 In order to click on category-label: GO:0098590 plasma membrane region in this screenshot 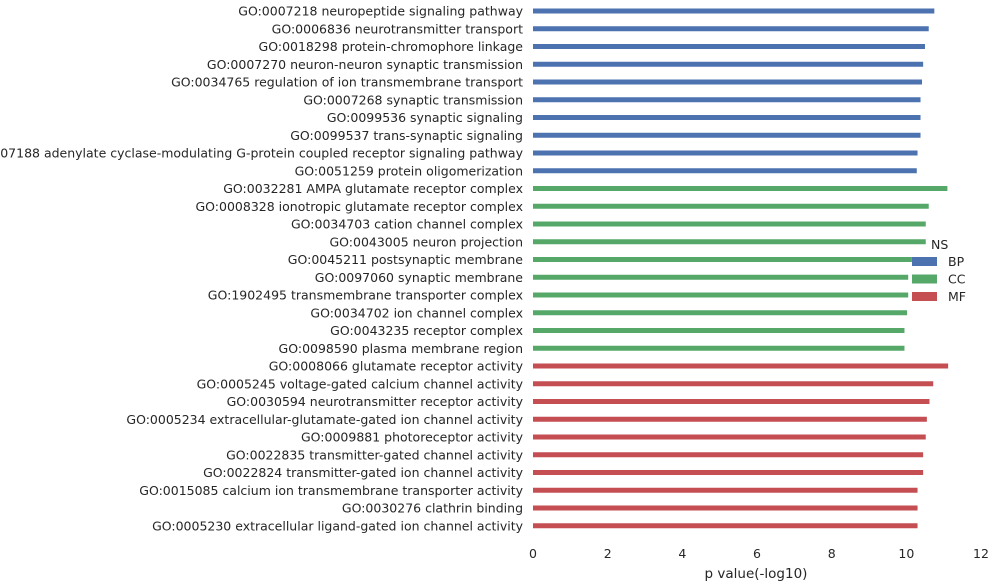, I will do `click(401, 348)`.